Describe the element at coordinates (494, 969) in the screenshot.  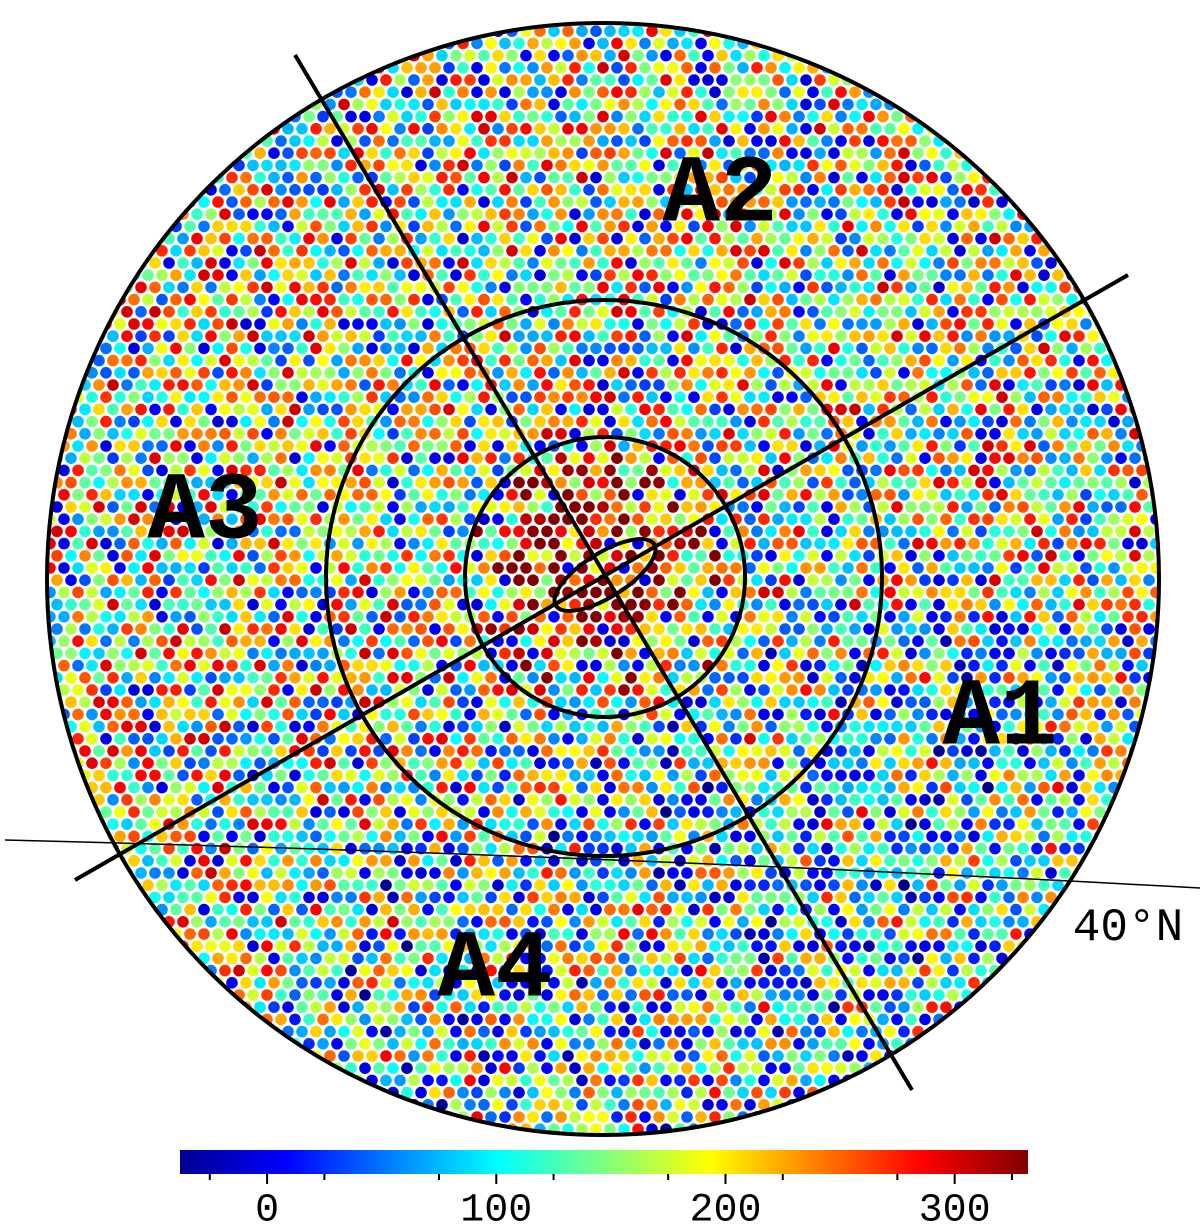
I see `region-label: A4` at that location.